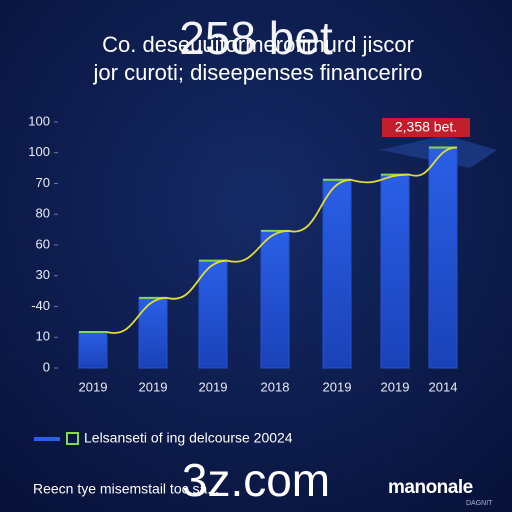 Image resolution: width=512 pixels, height=512 pixels. What do you see at coordinates (258, 72) in the screenshot?
I see `chart-subtitle: jor curoti; diseepenses financeriro` at bounding box center [258, 72].